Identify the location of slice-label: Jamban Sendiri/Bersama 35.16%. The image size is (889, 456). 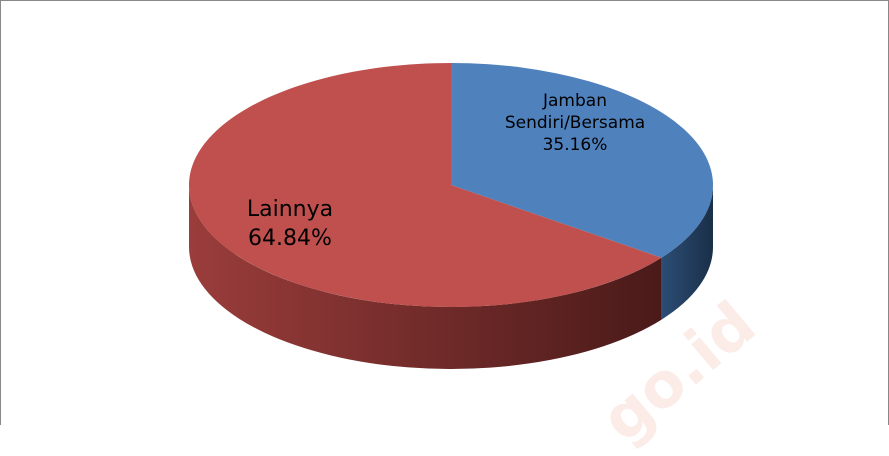
(575, 123).